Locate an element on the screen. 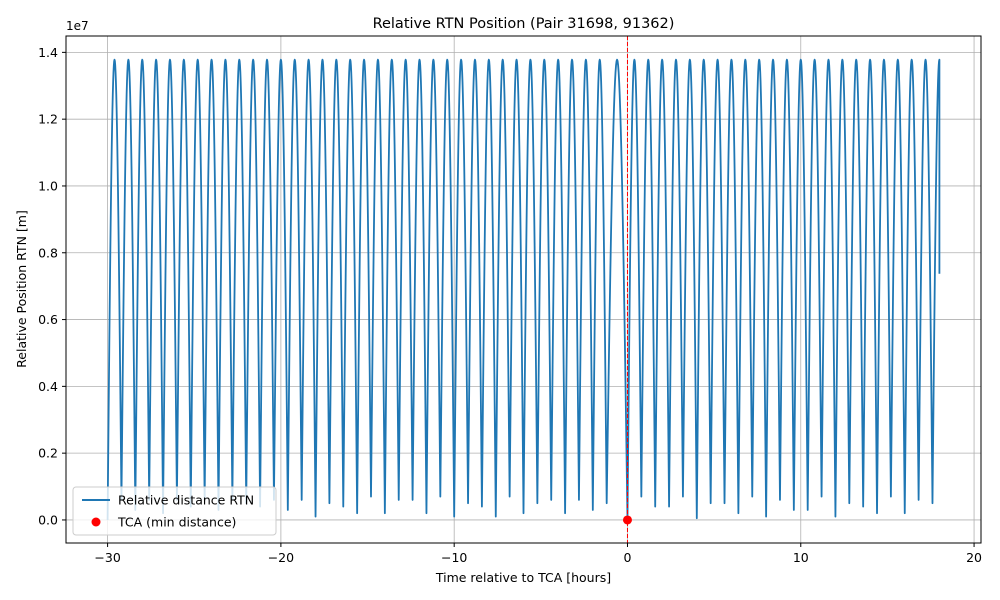  x-tick-label: −10 is located at coordinates (454, 557).